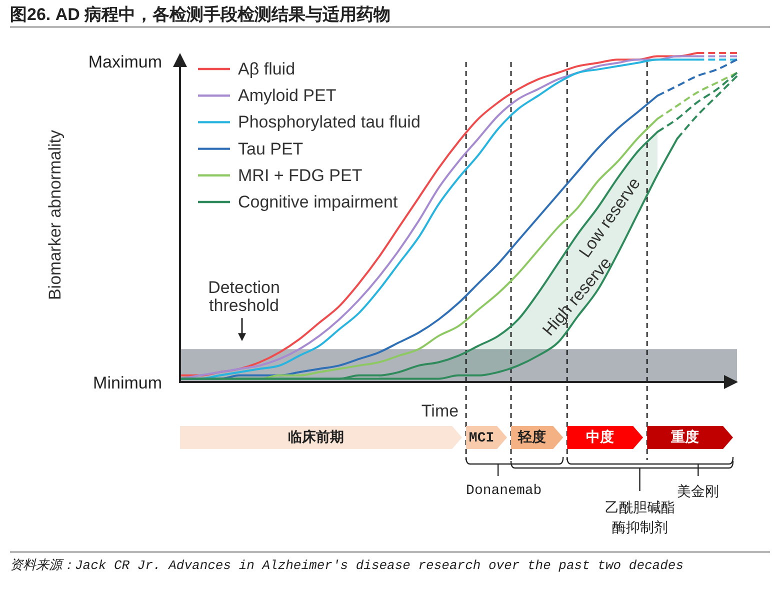 Image resolution: width=779 pixels, height=594 pixels. Describe the element at coordinates (440, 411) in the screenshot. I see `x-axis-title: Time` at that location.